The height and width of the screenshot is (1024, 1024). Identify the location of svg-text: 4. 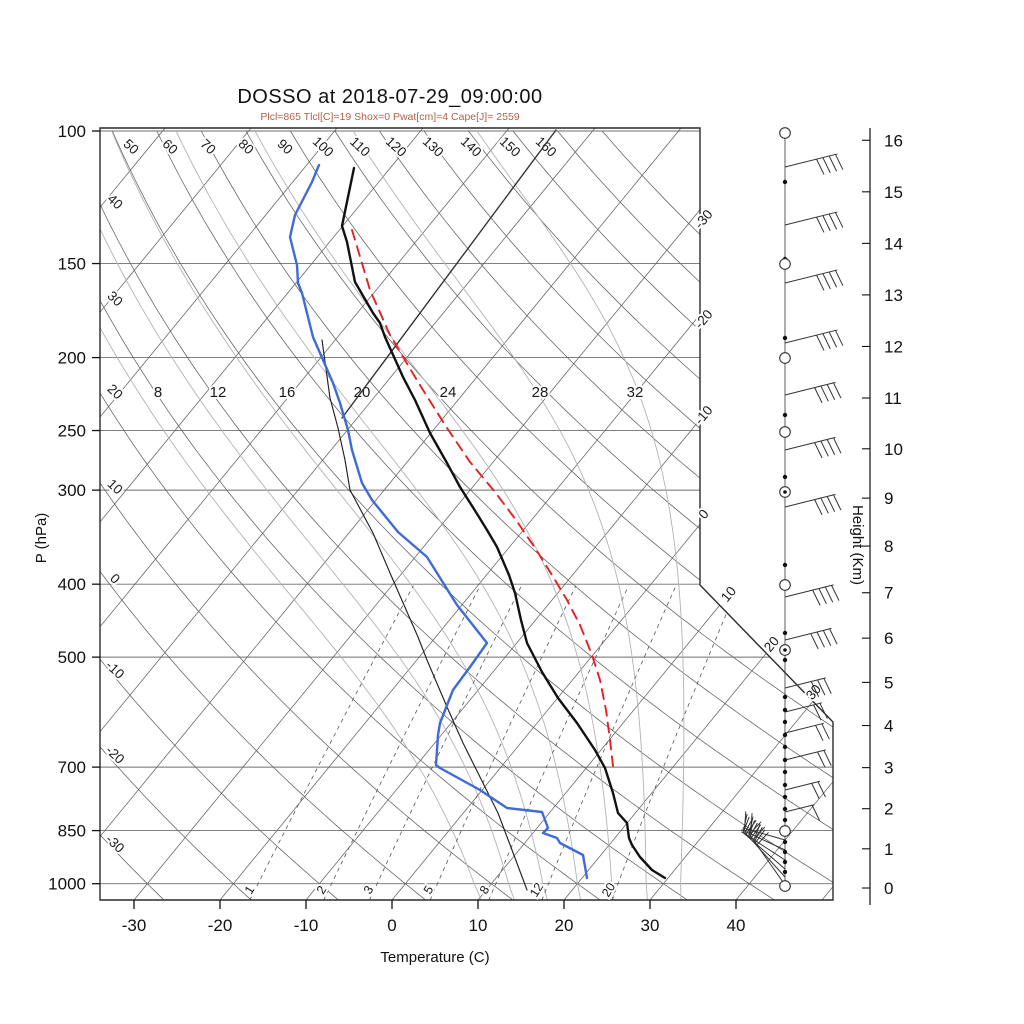
(888, 726).